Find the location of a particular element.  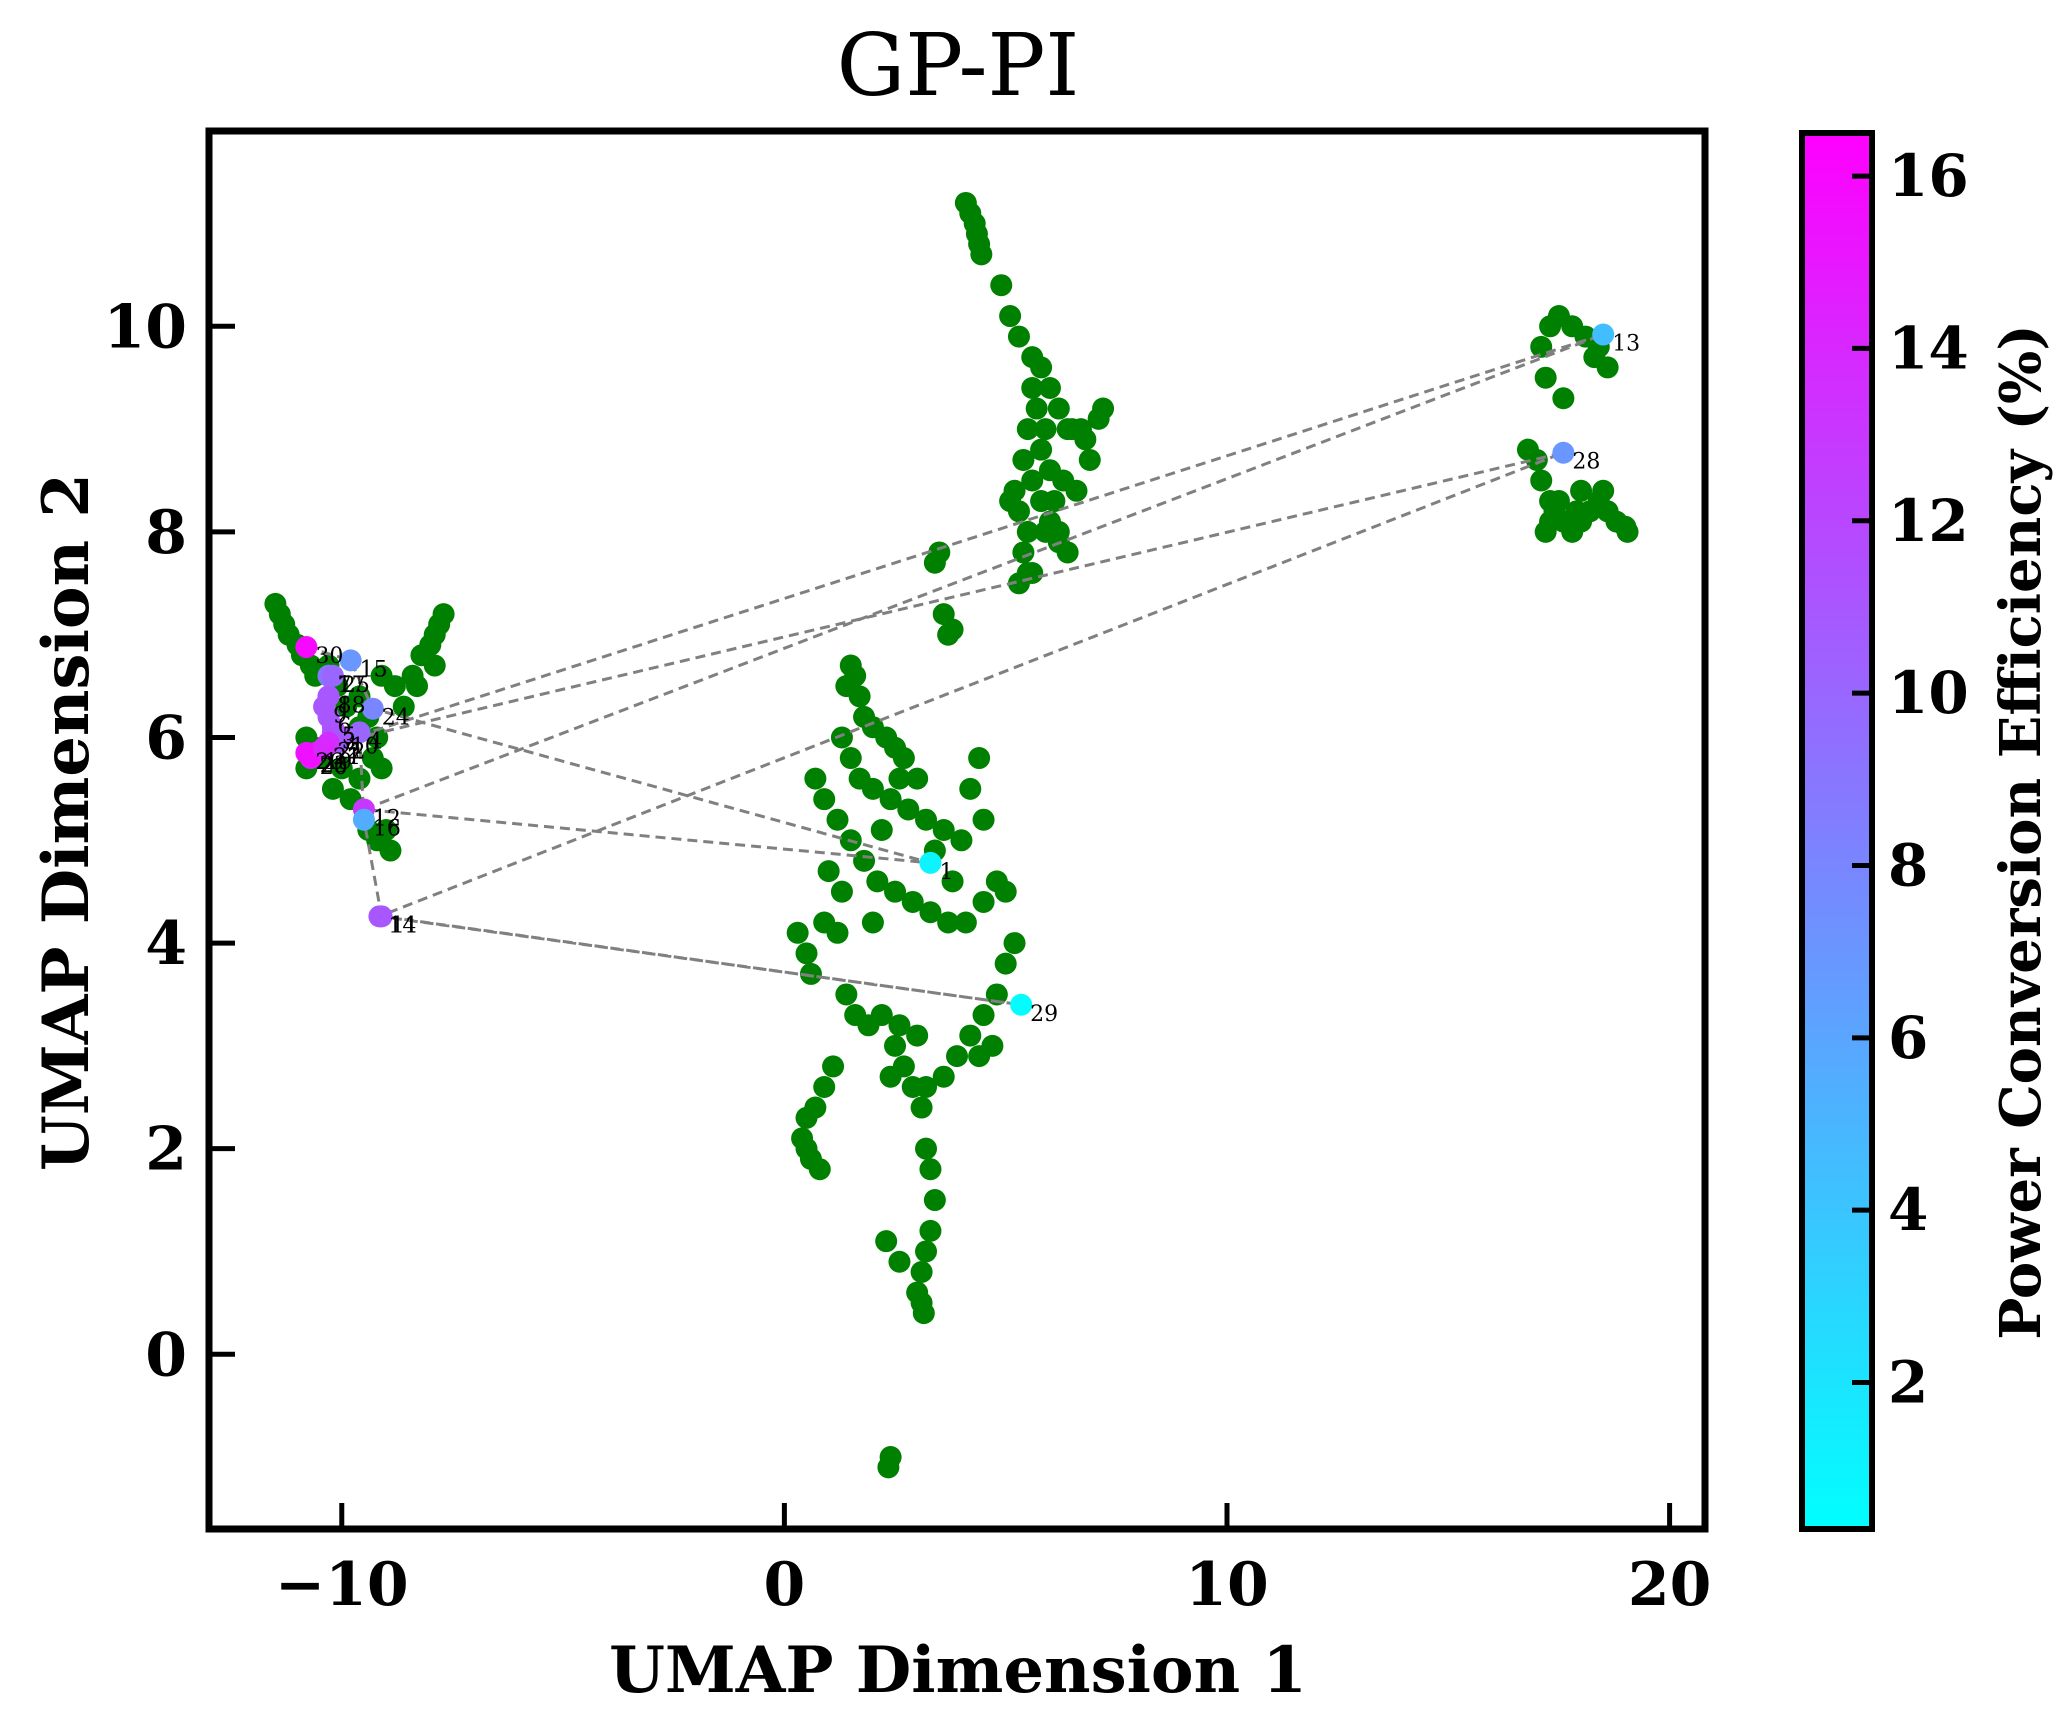

y-axis-ticks: 0 2 4 6 8 10 is located at coordinates (169, 841).